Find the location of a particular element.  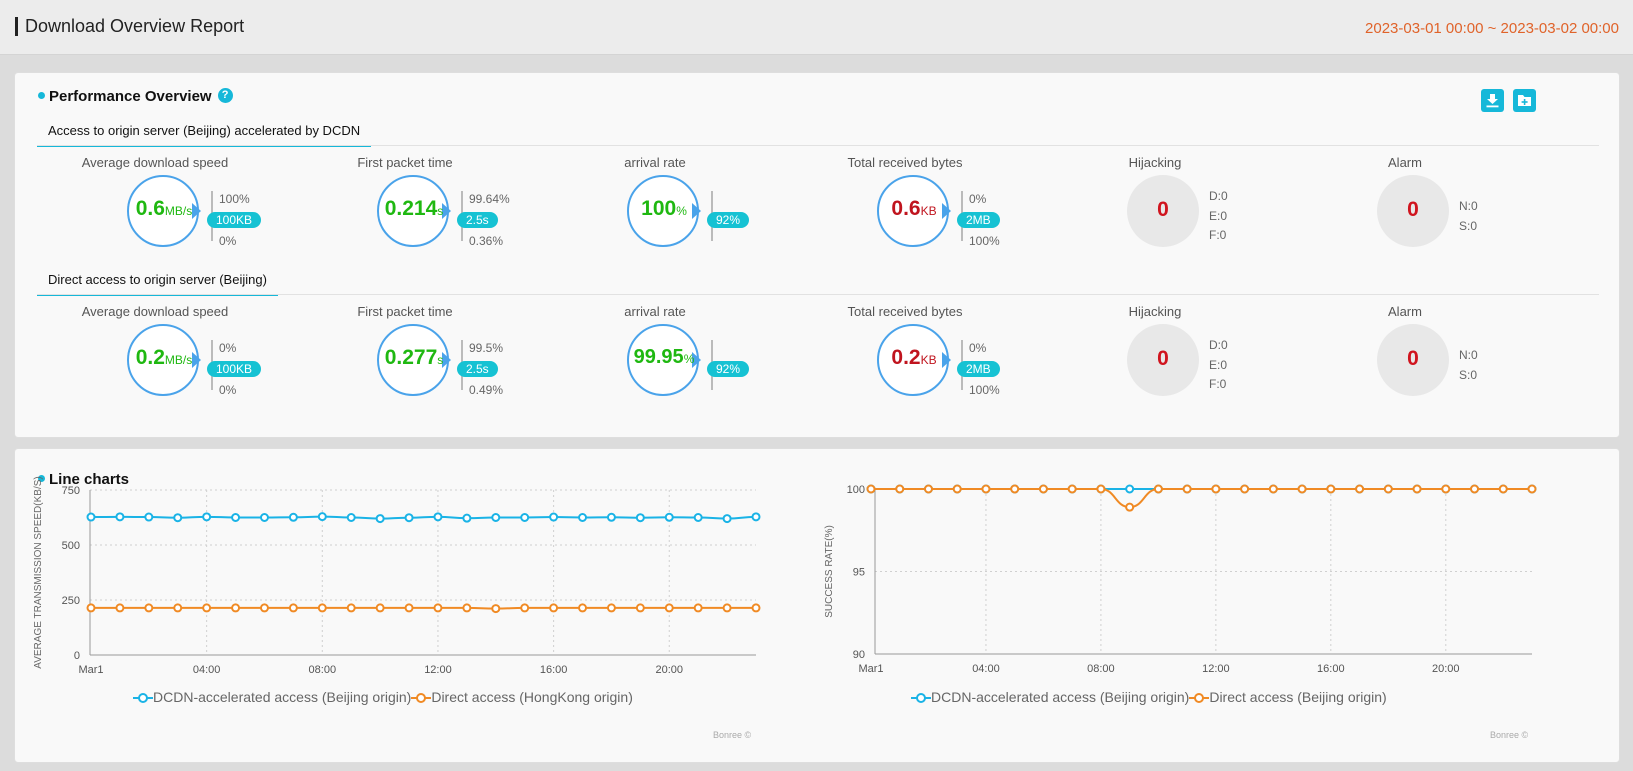

hijacking-d: D:0 is located at coordinates (1218, 196).